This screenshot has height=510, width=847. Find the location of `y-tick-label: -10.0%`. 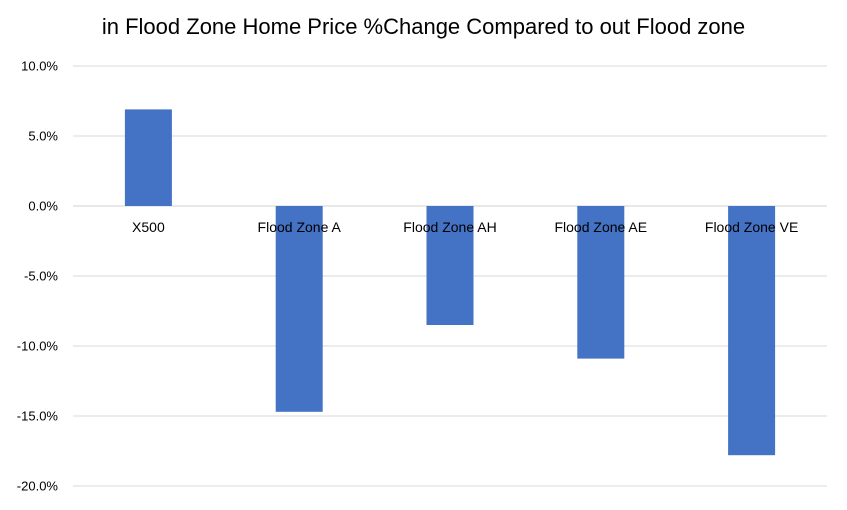

y-tick-label: -10.0% is located at coordinates (38, 346).